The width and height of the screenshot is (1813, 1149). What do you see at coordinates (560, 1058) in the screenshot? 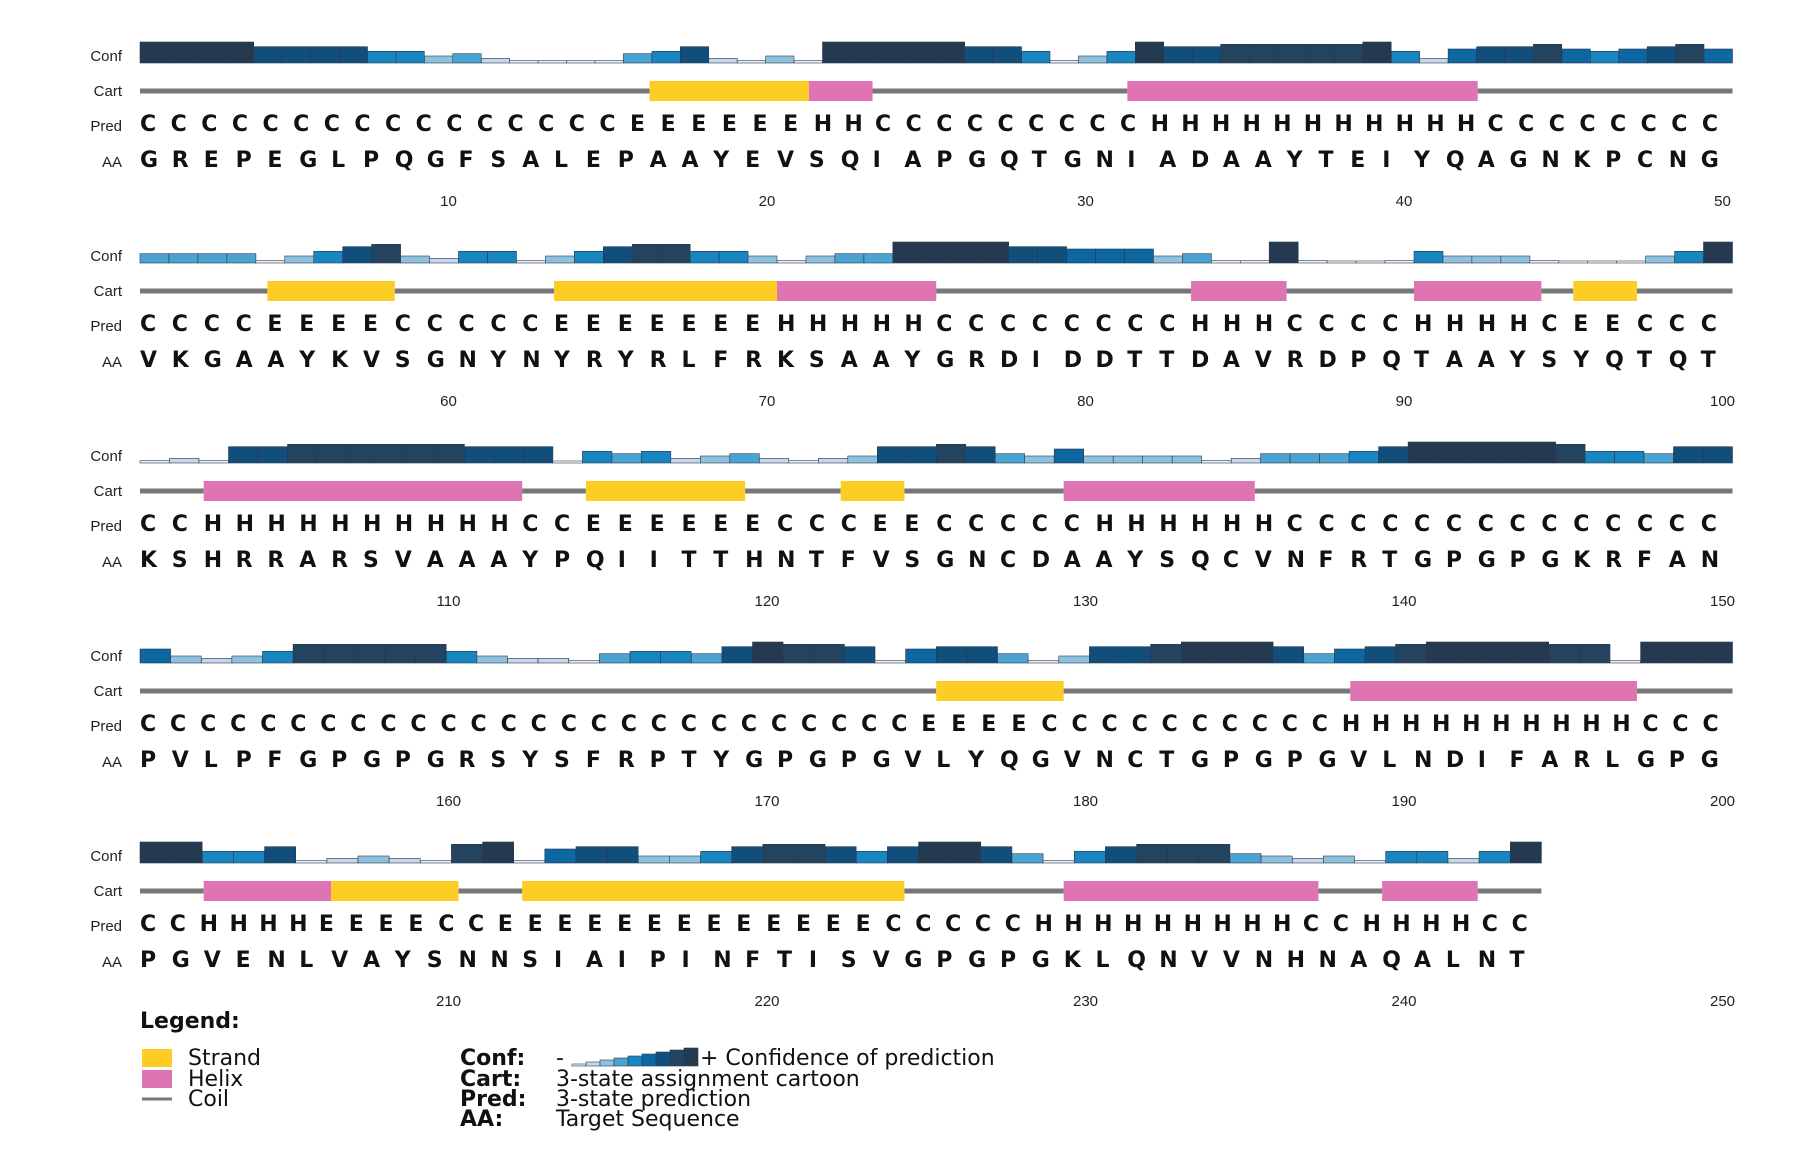
I see `legend-conf-minus: -` at bounding box center [560, 1058].